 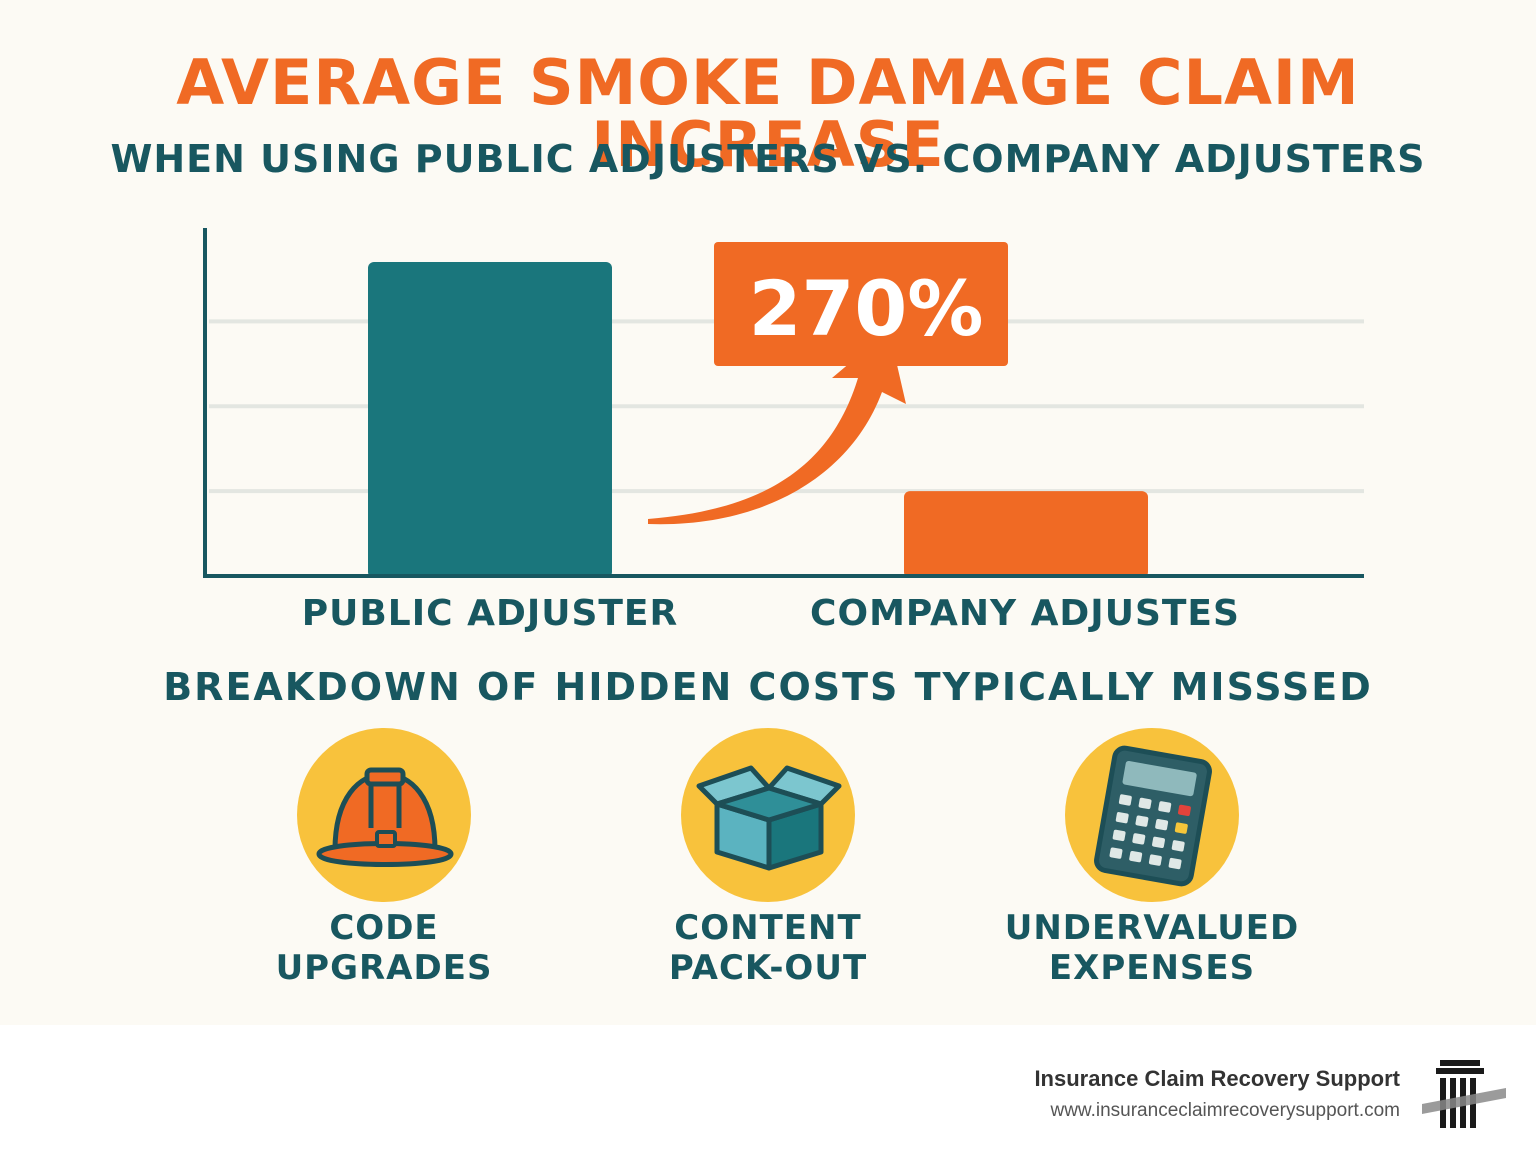 What do you see at coordinates (1464, 1094) in the screenshot?
I see `company-logo` at bounding box center [1464, 1094].